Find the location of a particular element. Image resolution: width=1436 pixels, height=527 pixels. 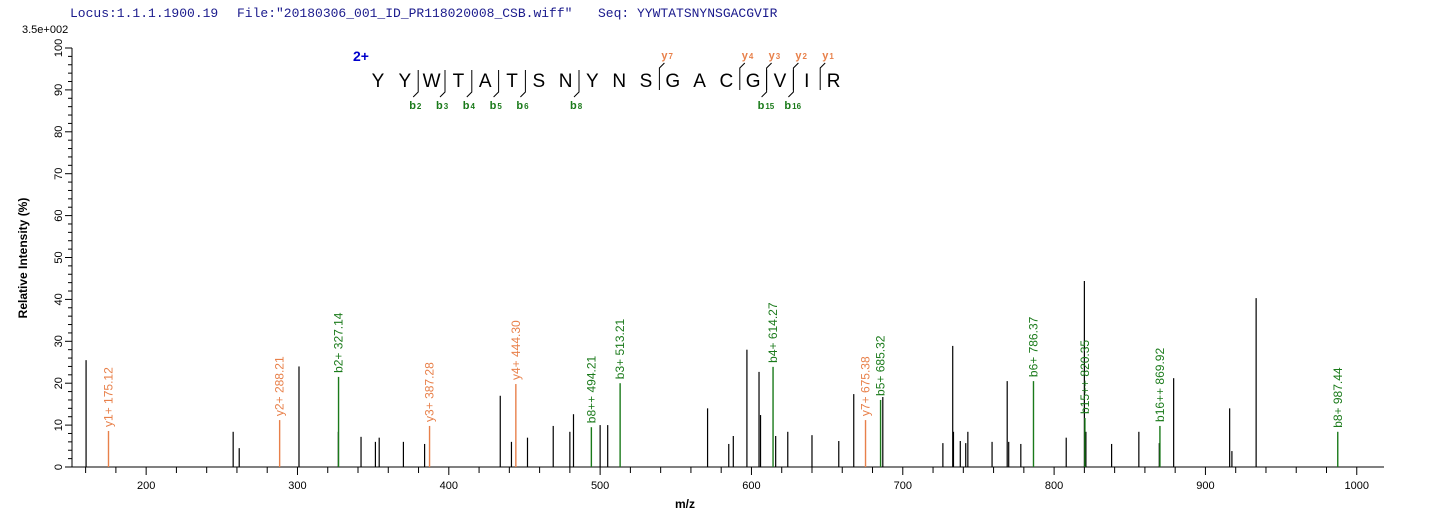

y-tick-label: 80 is located at coordinates (59, 132).